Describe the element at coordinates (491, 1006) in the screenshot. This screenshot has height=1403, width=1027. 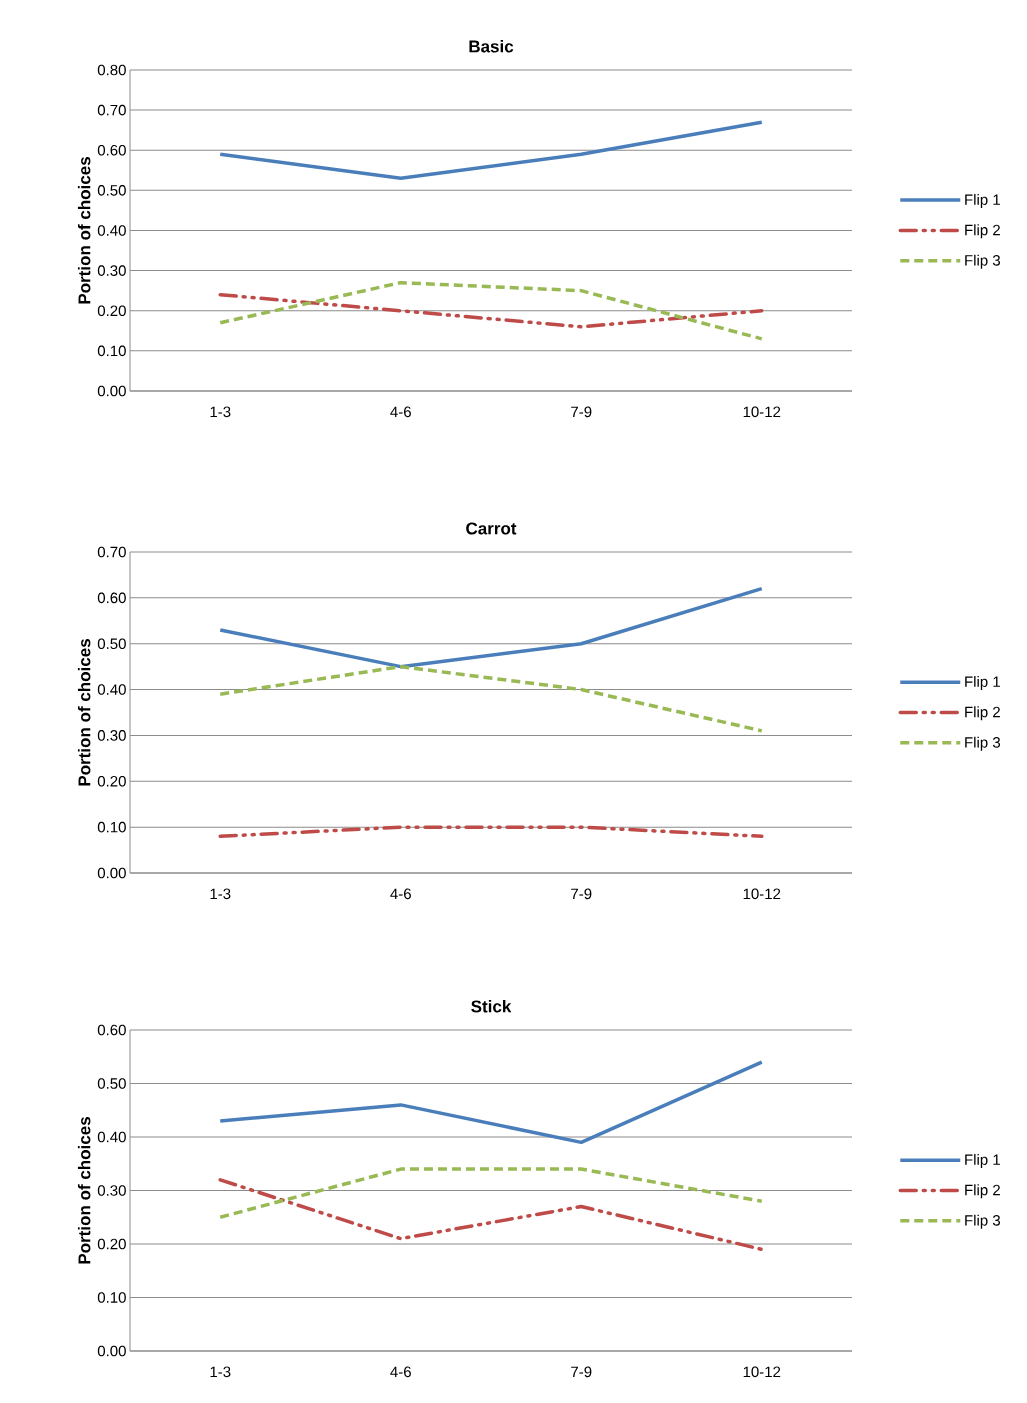
I see `chart-title: Stick` at that location.